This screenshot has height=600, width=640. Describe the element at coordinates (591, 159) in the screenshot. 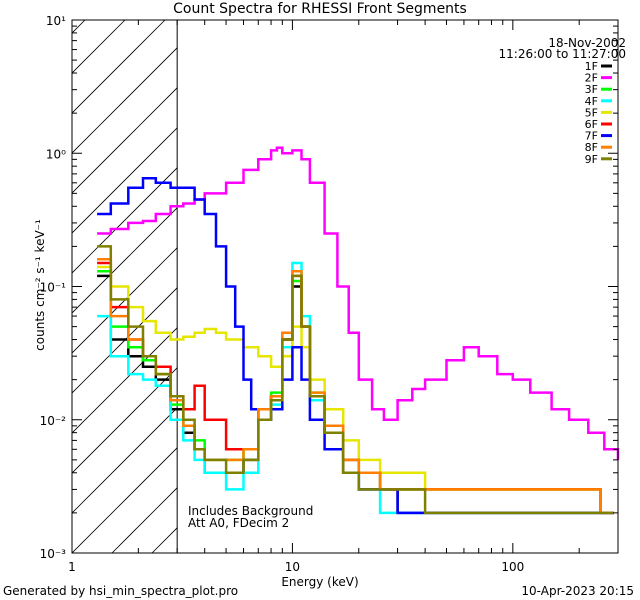

I see `legend-label-9F: 9F` at that location.